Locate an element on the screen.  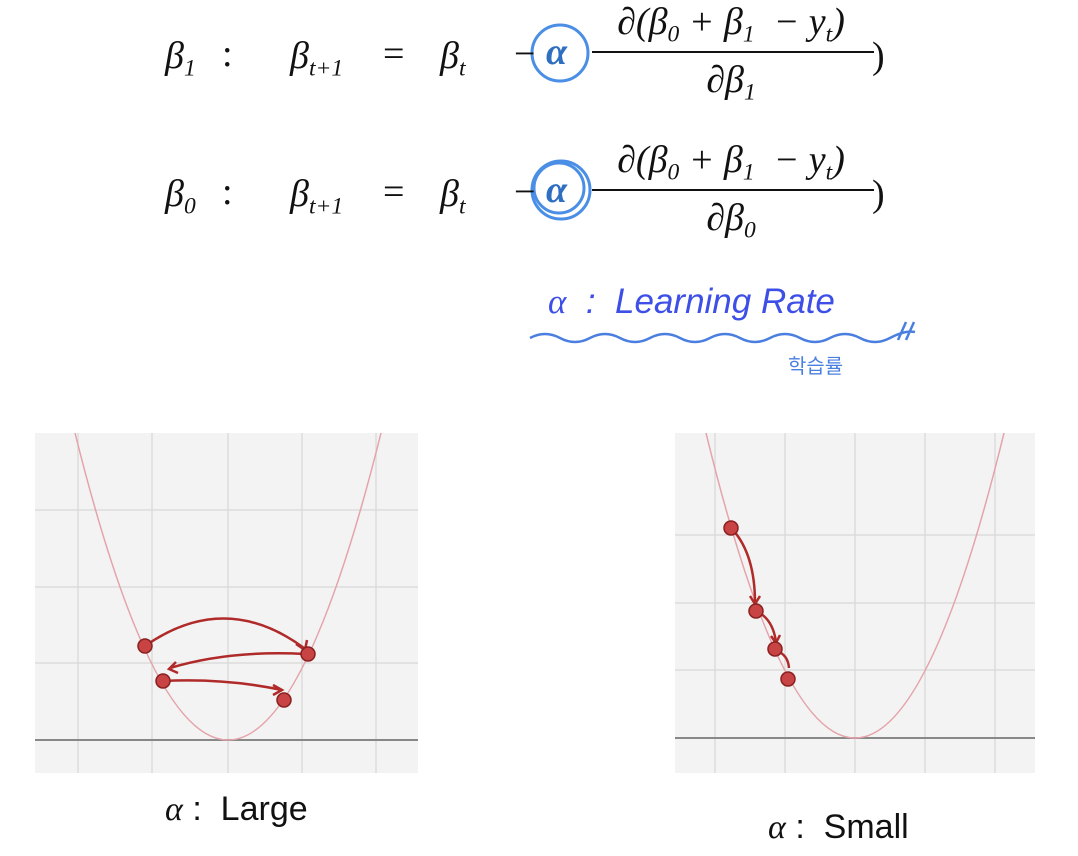
caption: α : Large is located at coordinates (236, 809).